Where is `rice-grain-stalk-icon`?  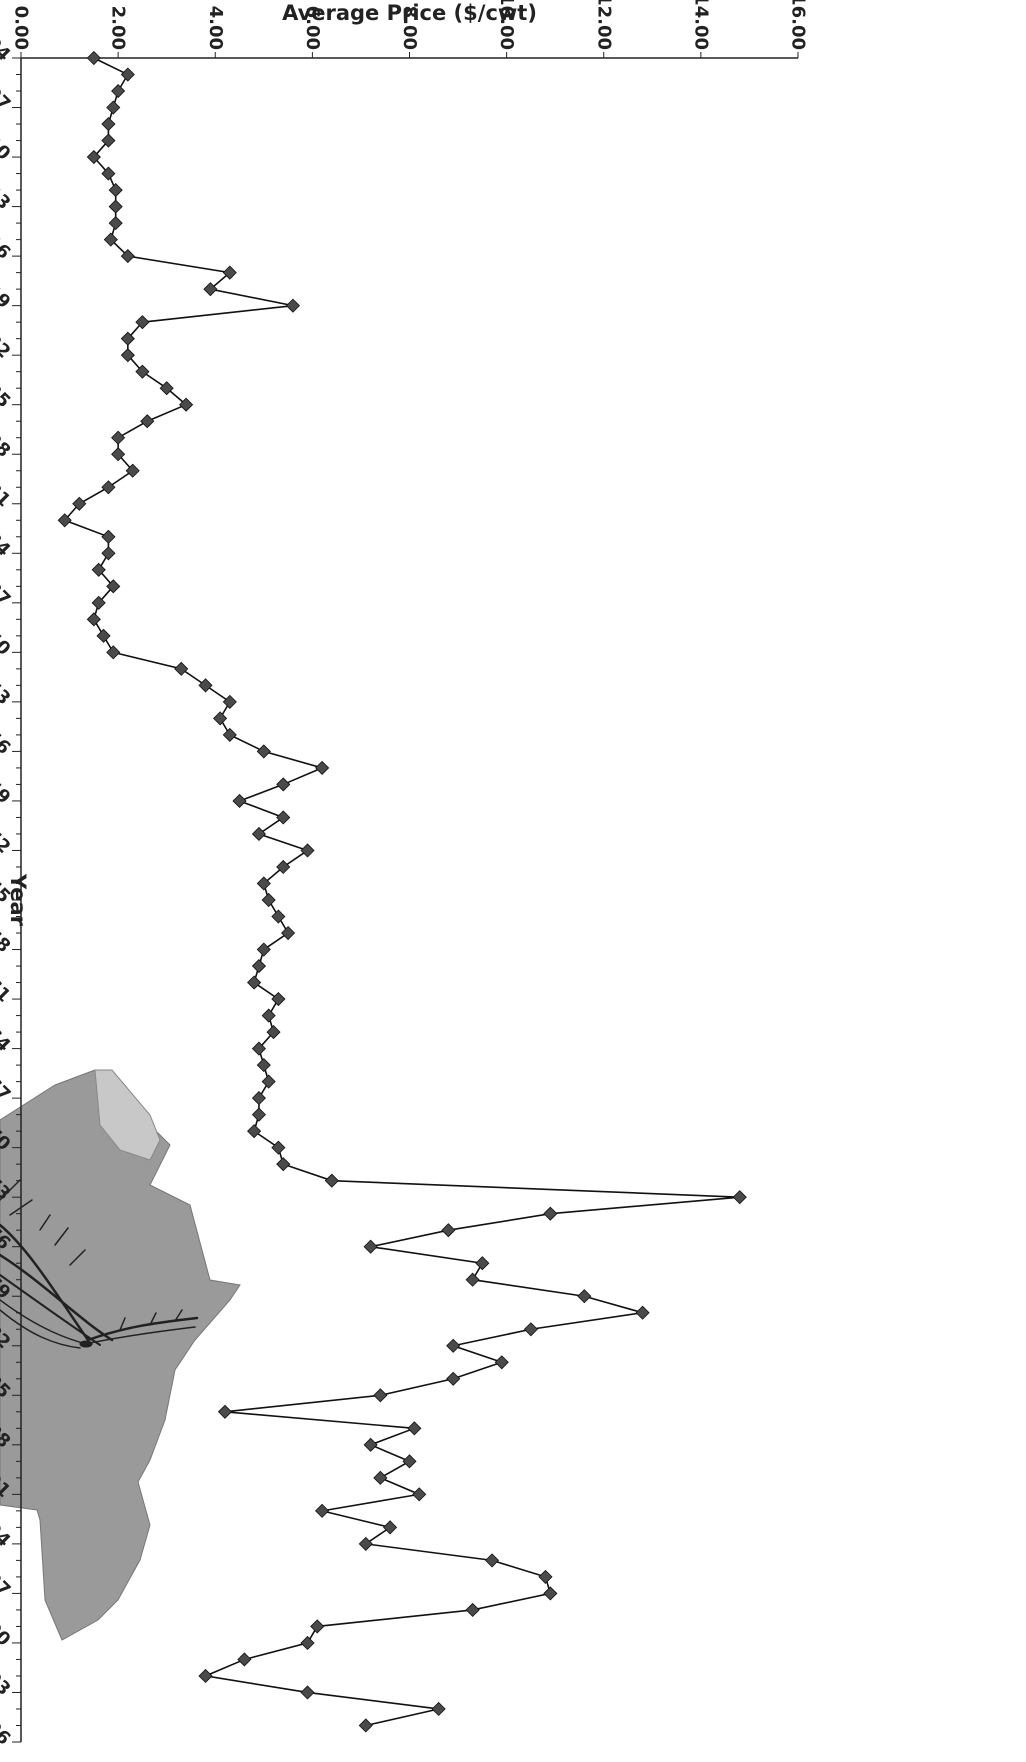 rice-grain-stalk-icon is located at coordinates (99, 1264).